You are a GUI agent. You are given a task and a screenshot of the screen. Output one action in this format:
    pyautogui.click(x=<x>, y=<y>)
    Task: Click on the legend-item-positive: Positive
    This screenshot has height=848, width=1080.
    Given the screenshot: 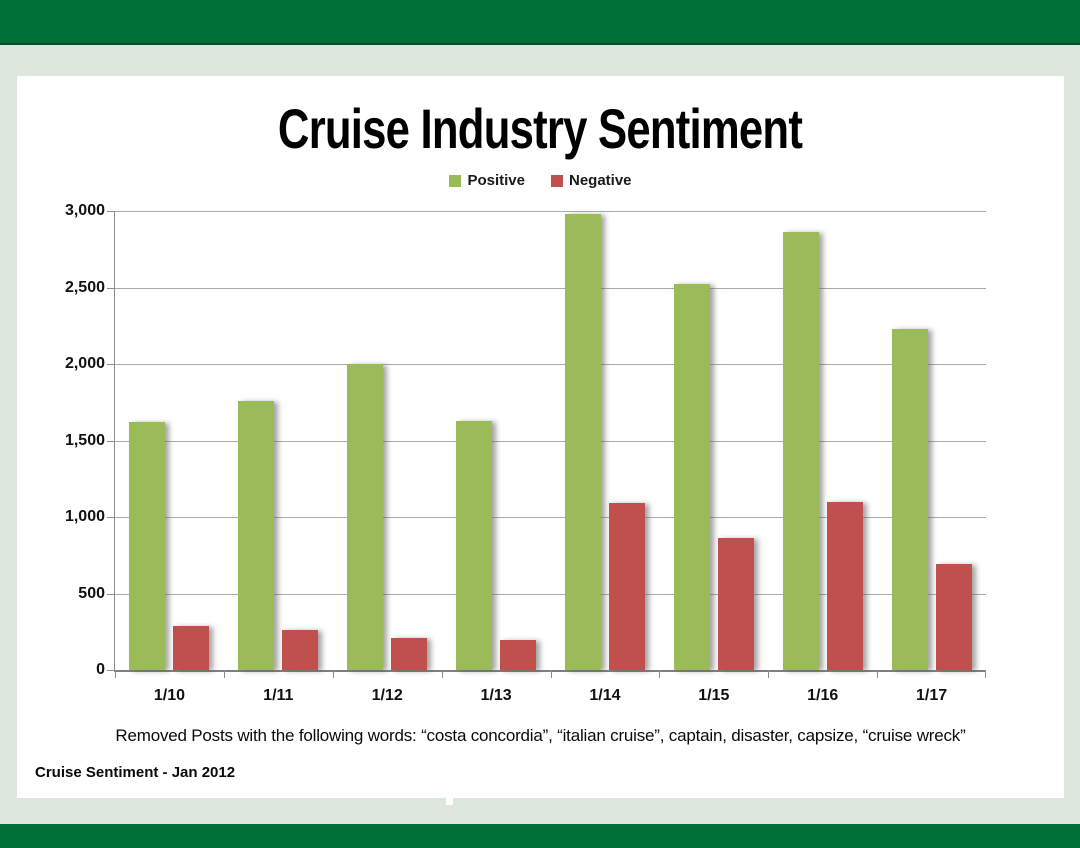 What is the action you would take?
    pyautogui.click(x=487, y=180)
    